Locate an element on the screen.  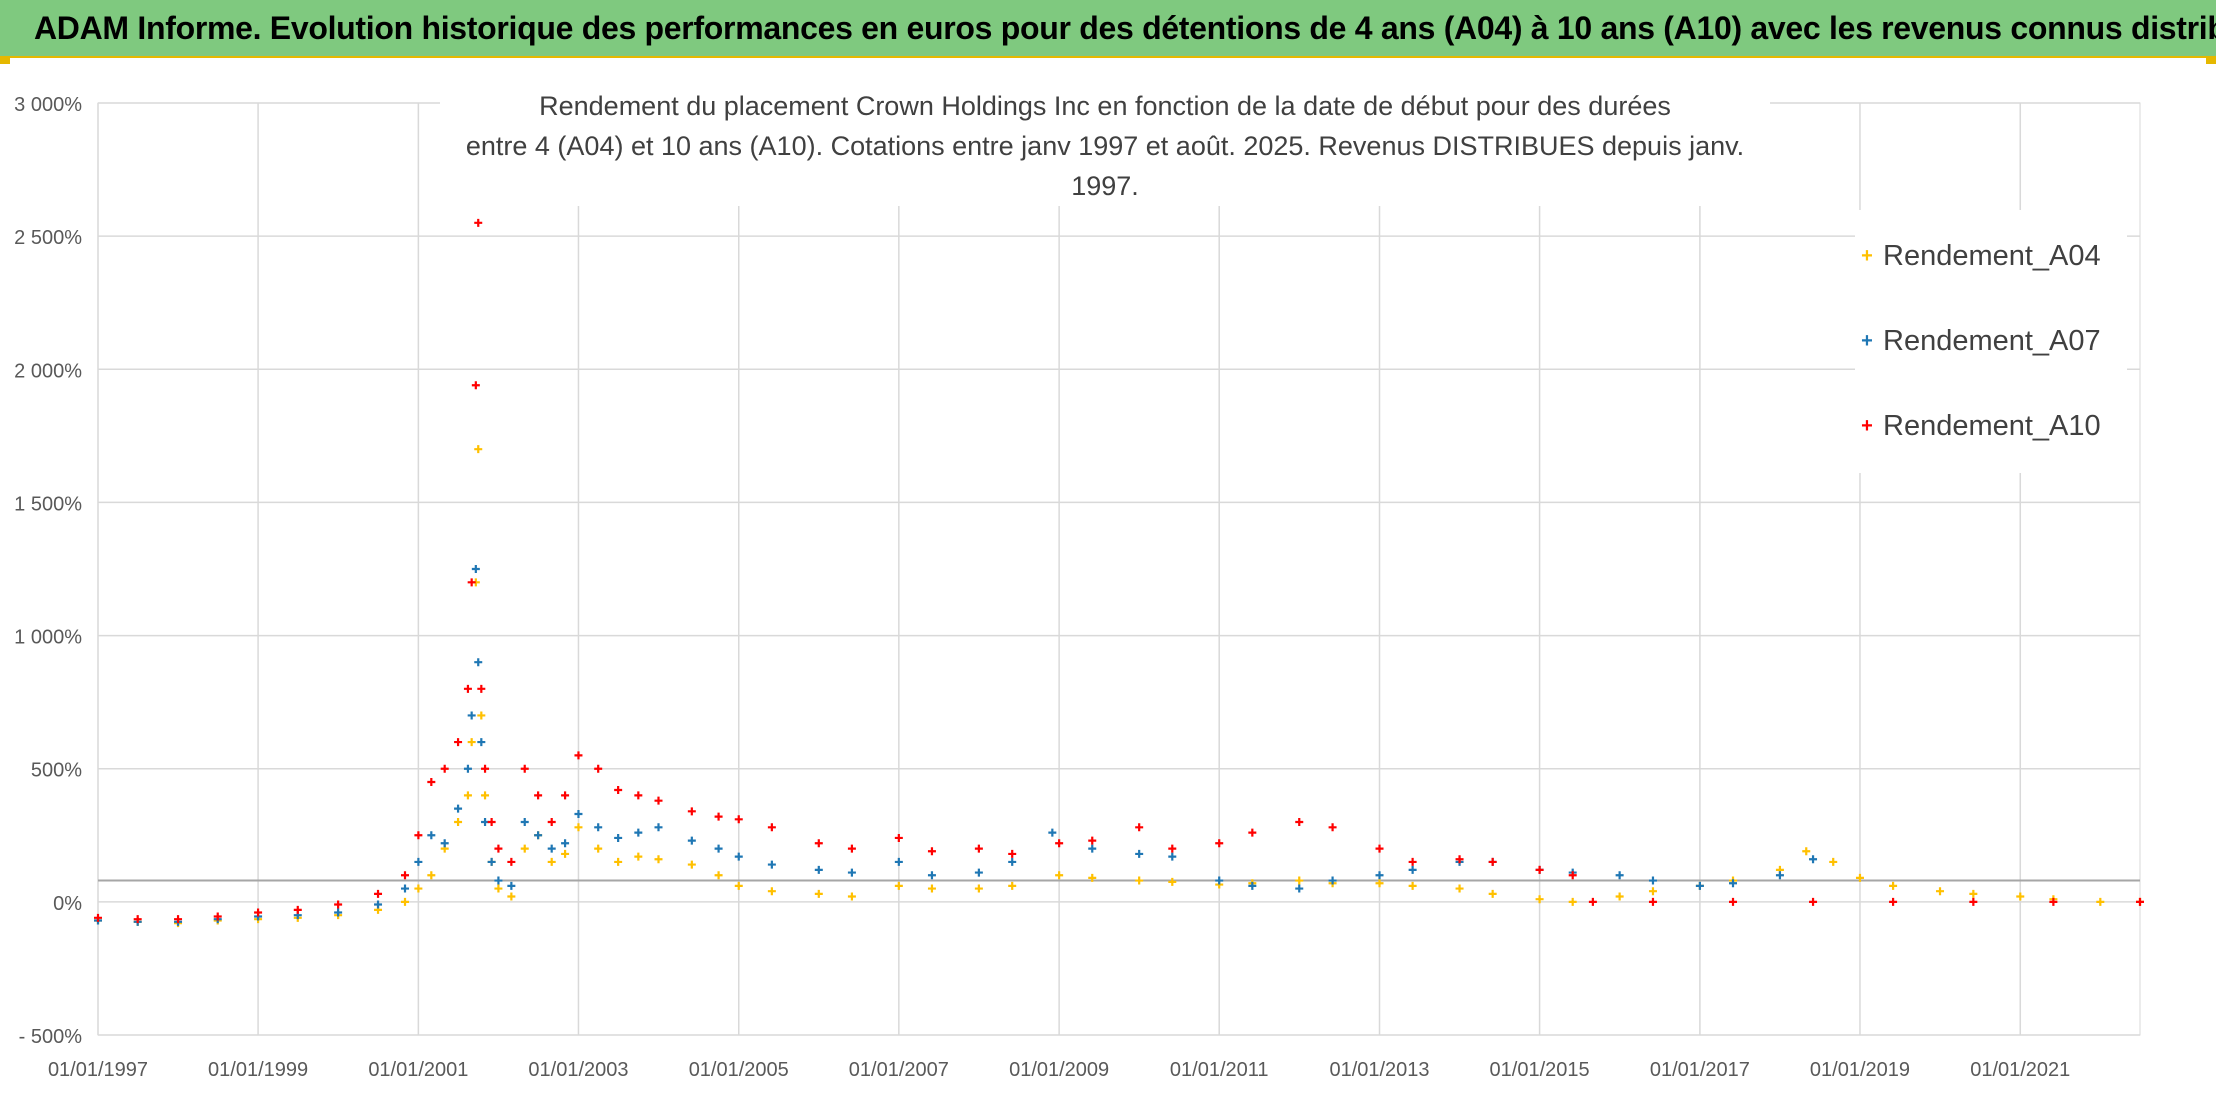
x-tick-label: 01/01/2013 is located at coordinates (1379, 1070).